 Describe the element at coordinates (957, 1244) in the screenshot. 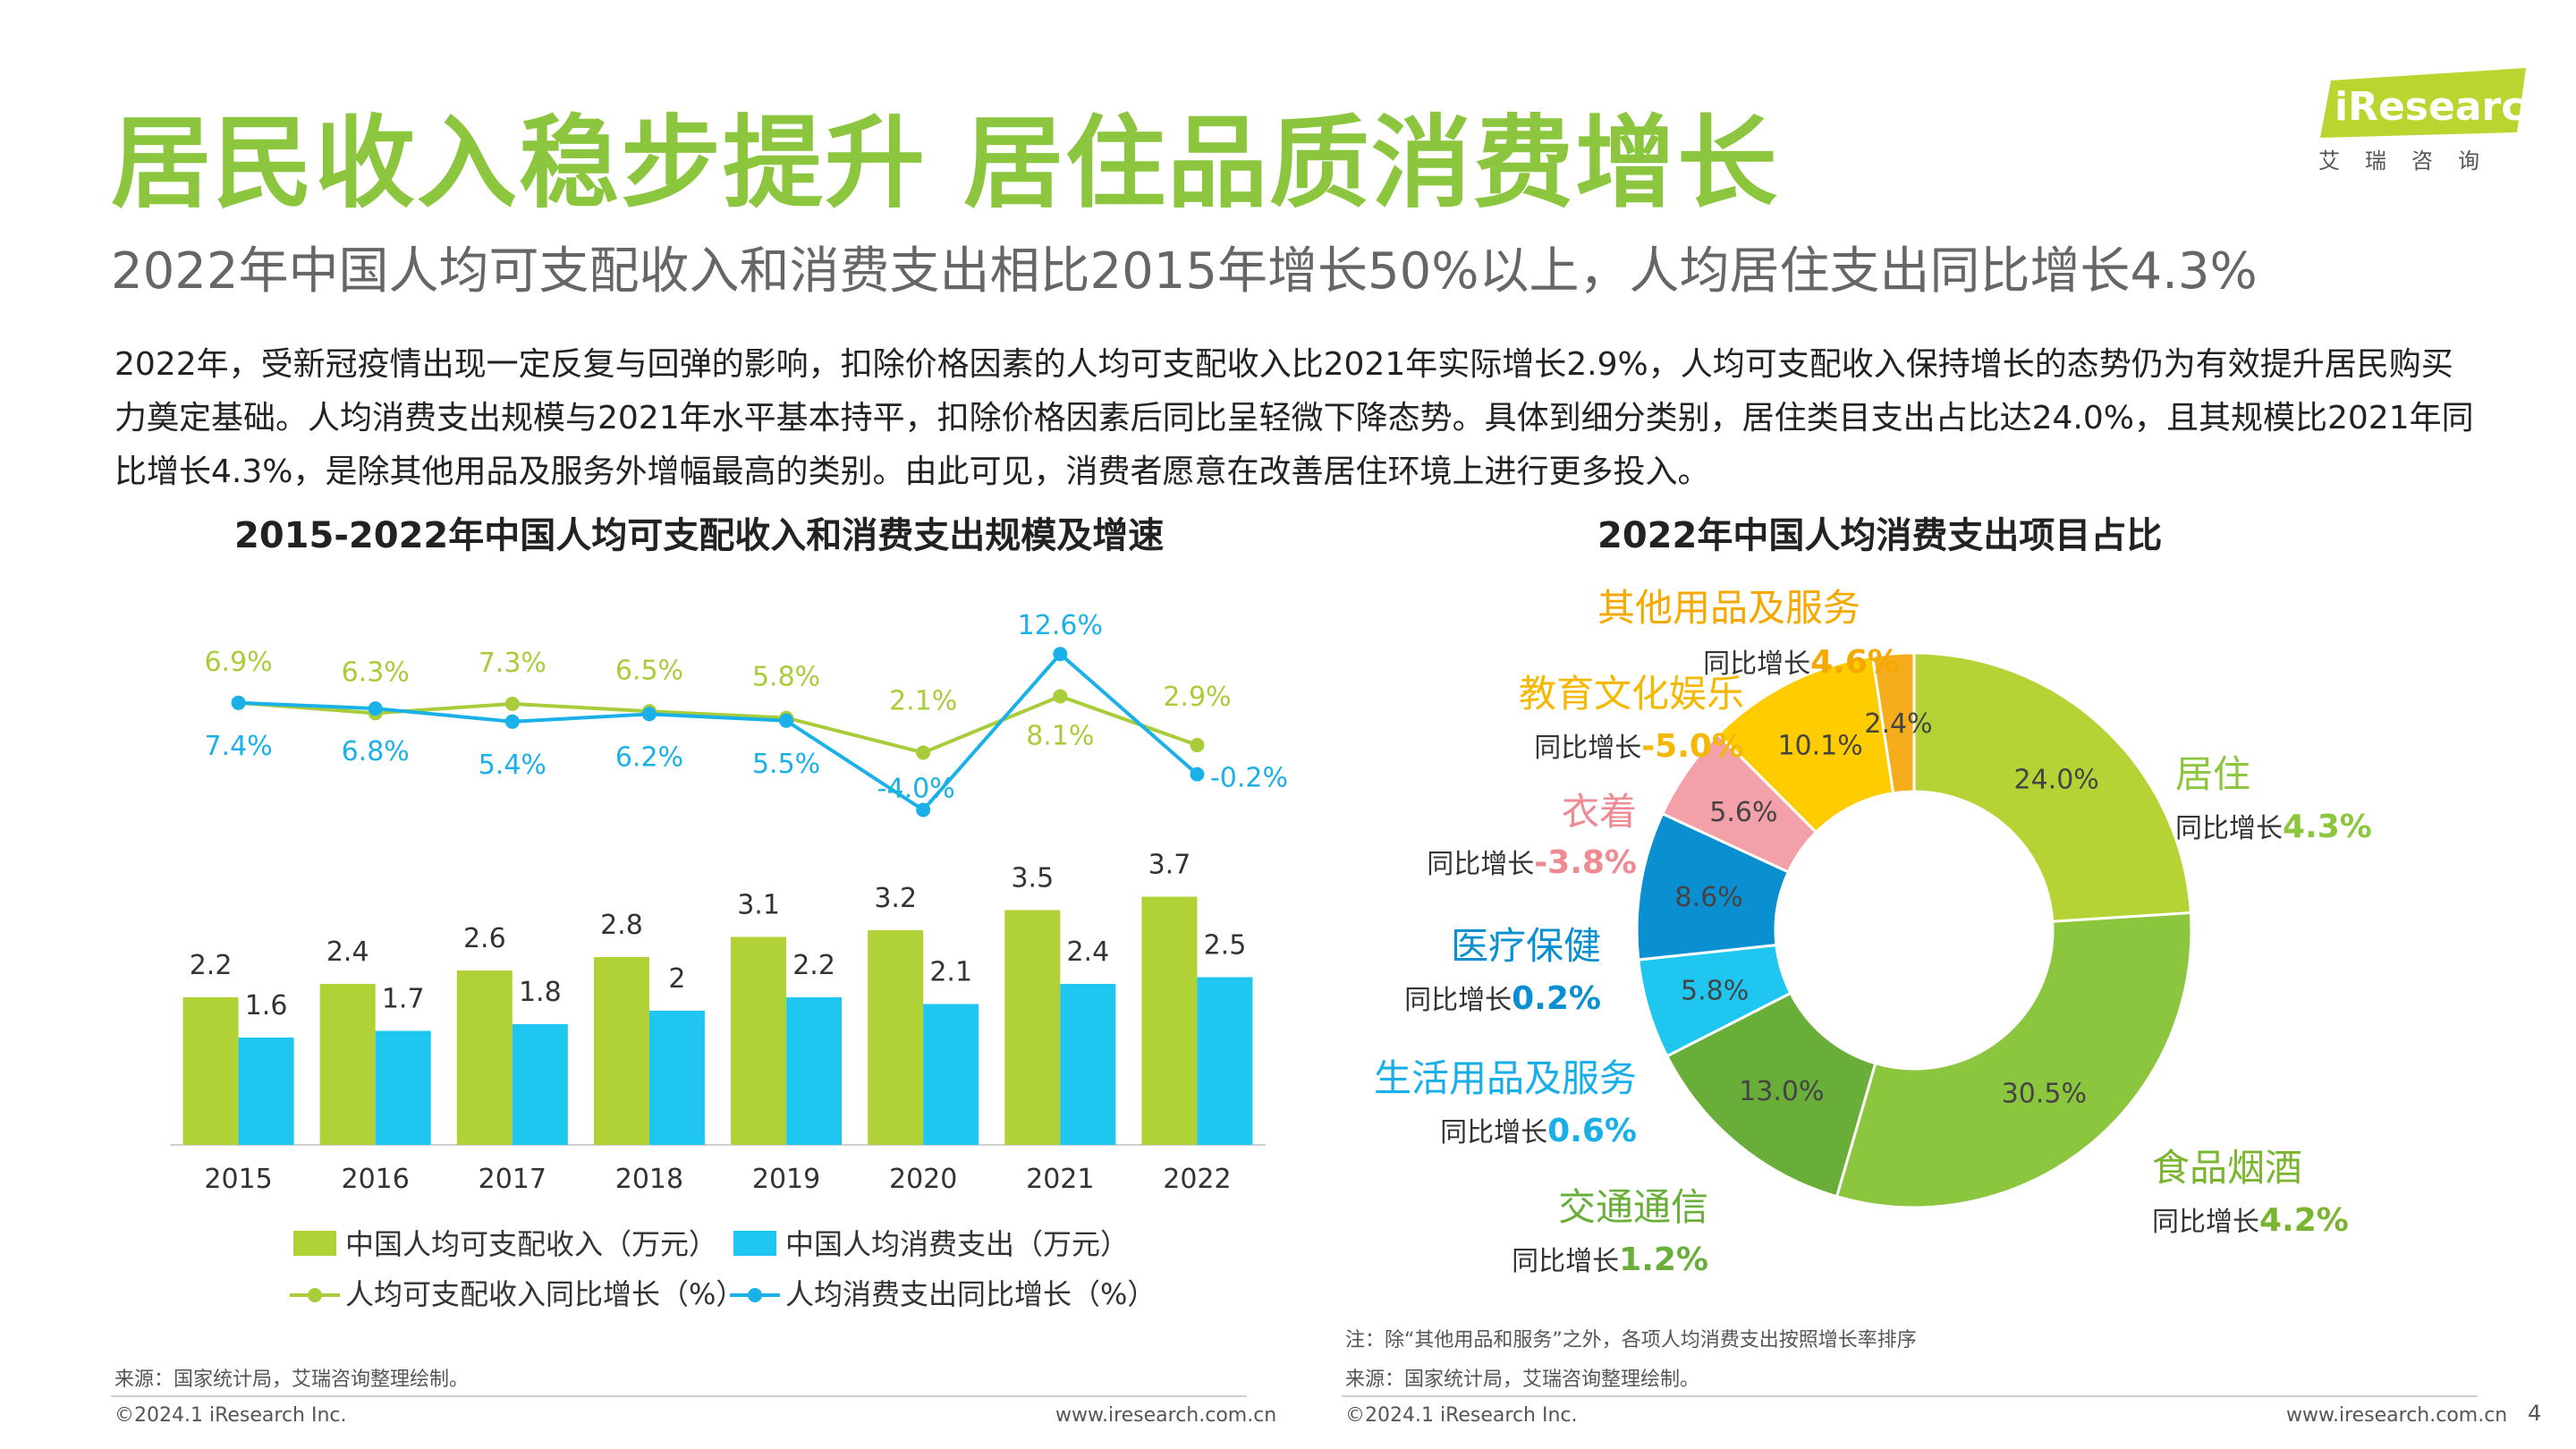

I see `legend-expenditure-bar-label: 中国人均消费支出（万元）` at that location.